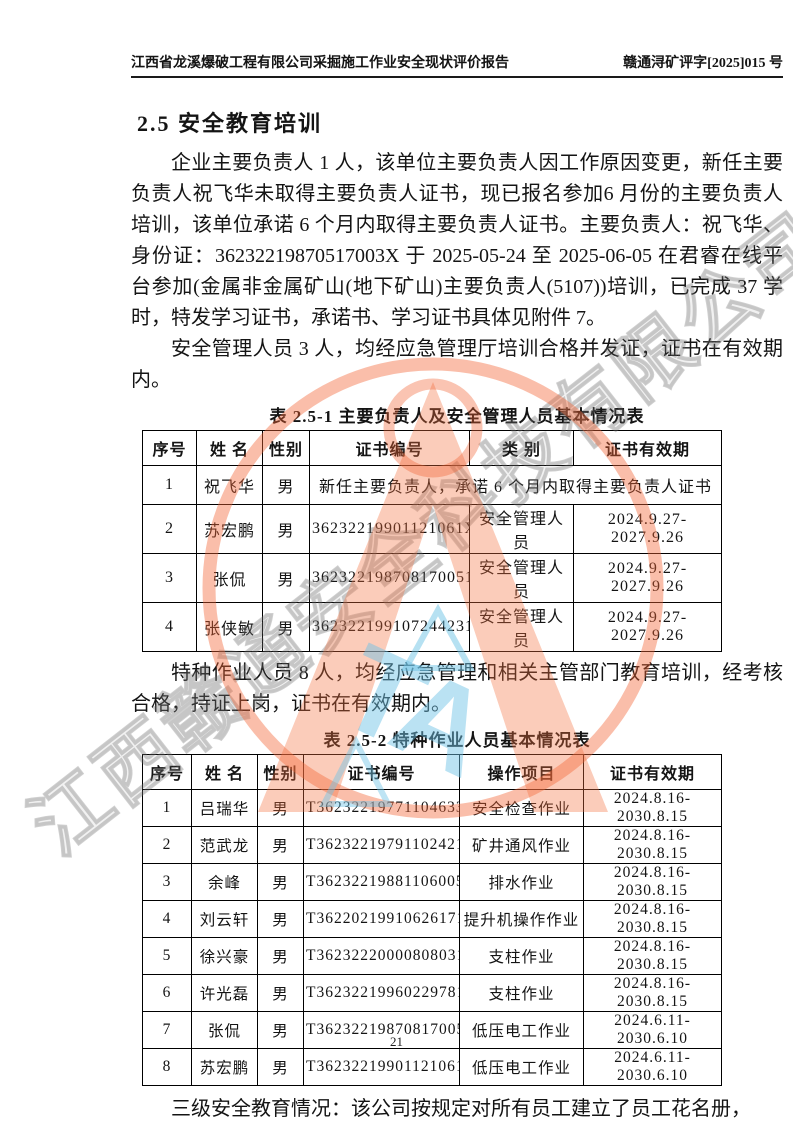  I want to click on table-cell: 祝飞华, so click(229, 485).